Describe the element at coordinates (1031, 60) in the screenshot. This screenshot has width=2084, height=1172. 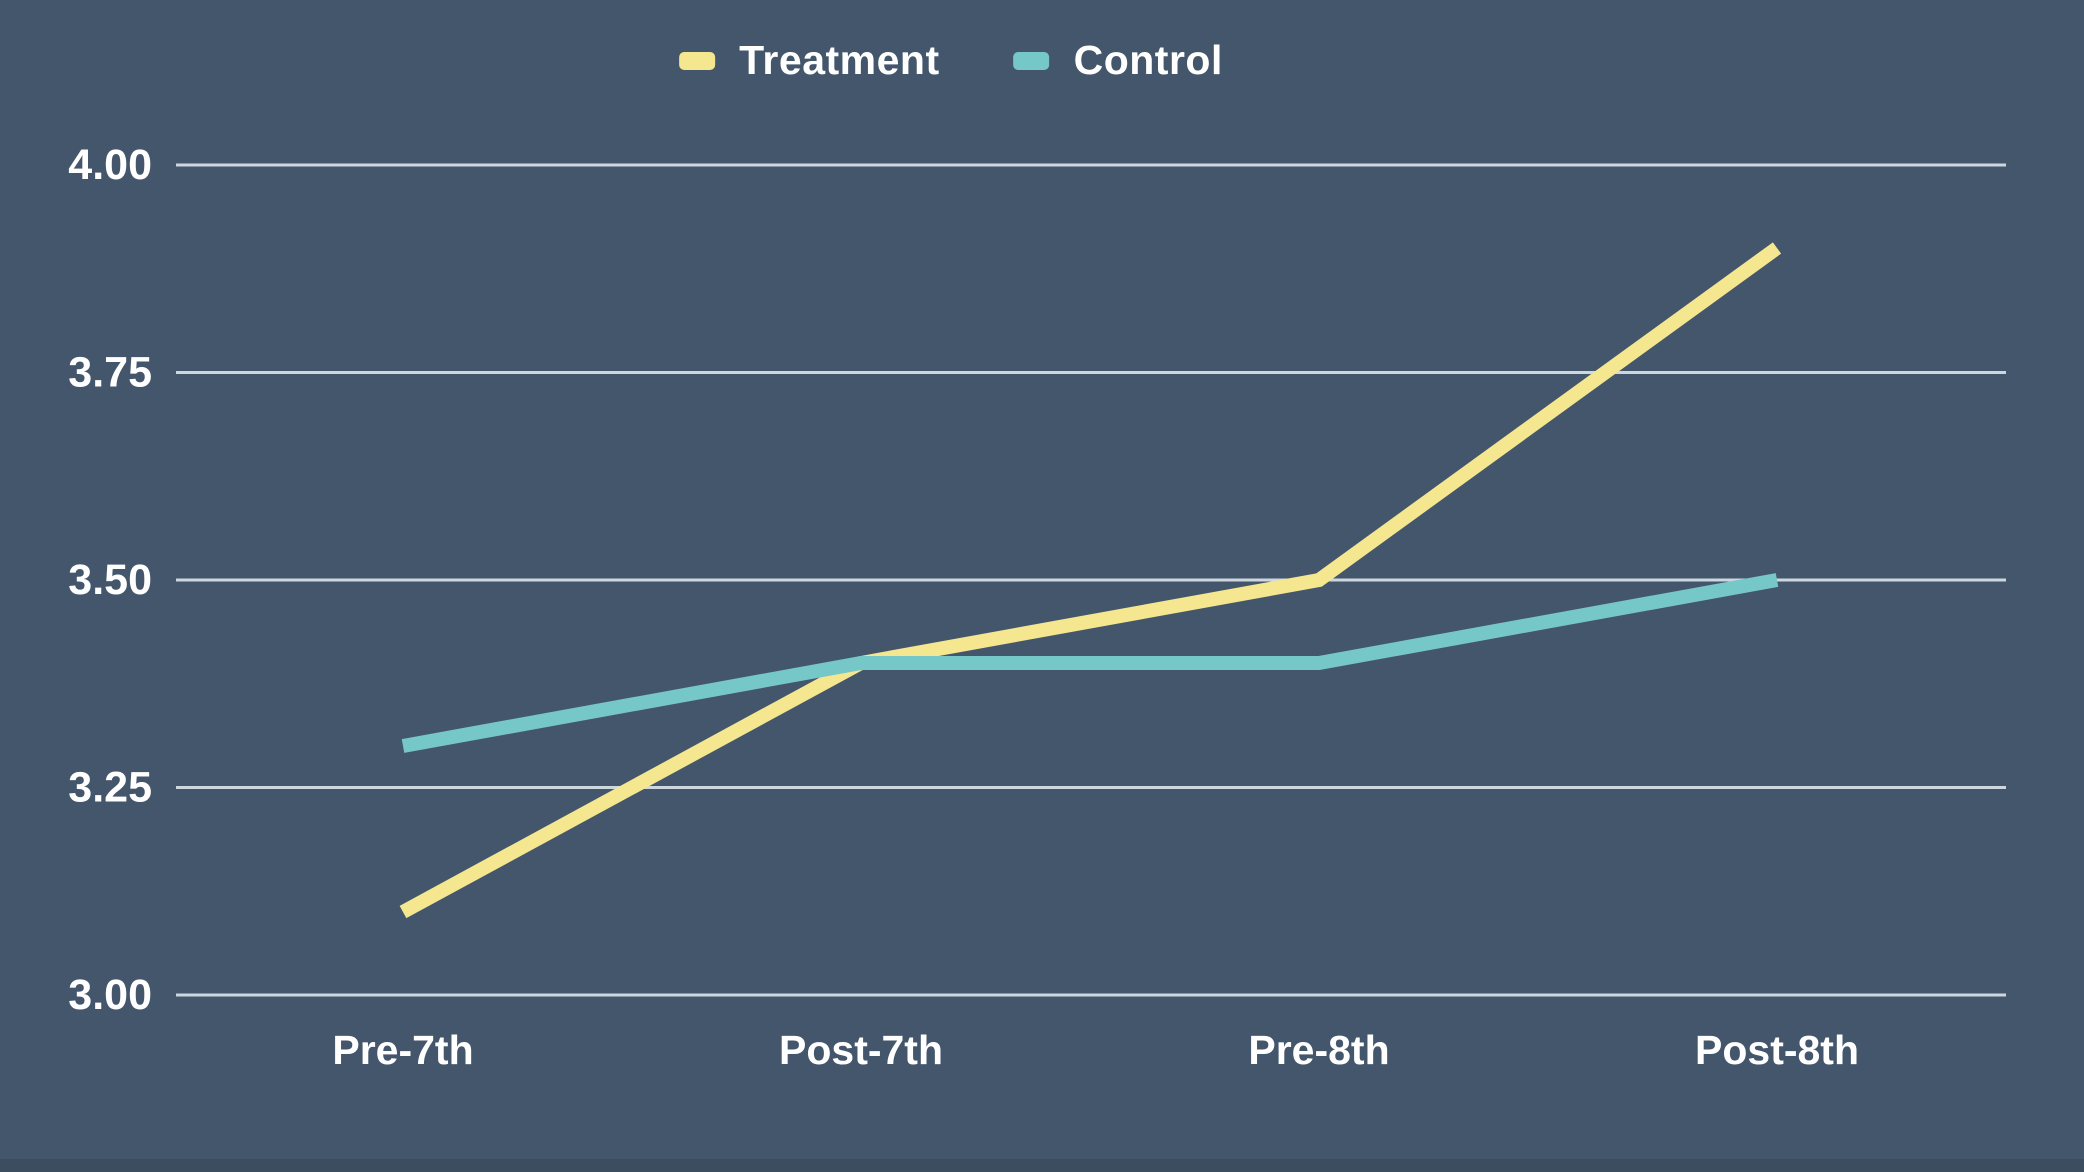
I see `control-swatch-icon` at that location.